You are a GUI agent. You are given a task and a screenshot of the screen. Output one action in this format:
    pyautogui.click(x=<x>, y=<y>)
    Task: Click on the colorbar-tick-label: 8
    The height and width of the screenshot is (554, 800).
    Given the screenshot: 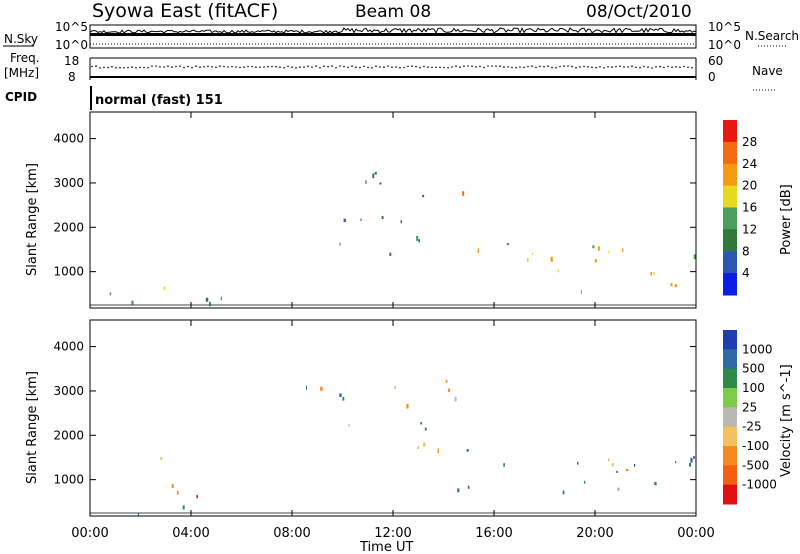 What is the action you would take?
    pyautogui.click(x=746, y=251)
    